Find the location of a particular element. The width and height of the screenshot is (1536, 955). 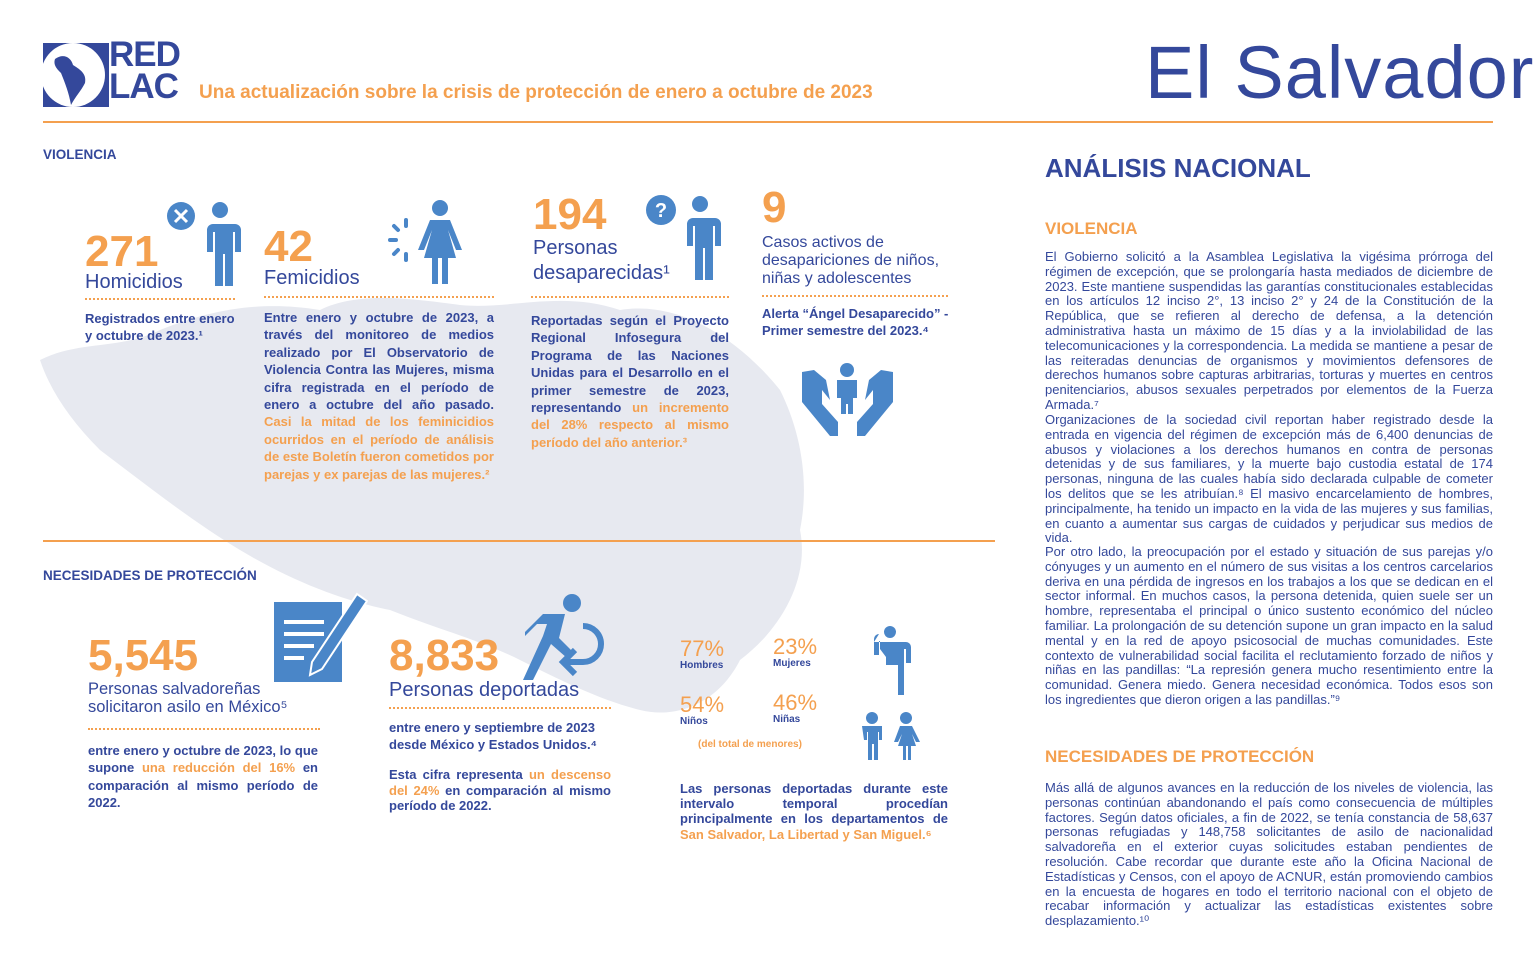

section-divider is located at coordinates (519, 541).